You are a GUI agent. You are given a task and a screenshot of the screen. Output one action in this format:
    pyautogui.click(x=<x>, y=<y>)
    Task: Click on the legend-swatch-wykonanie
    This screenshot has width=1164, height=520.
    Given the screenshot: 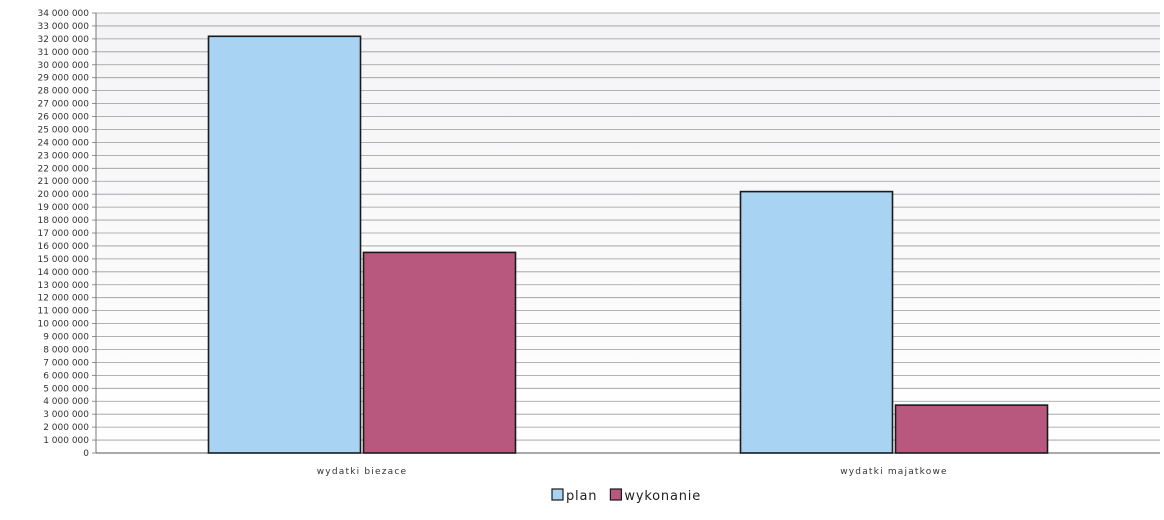 What is the action you would take?
    pyautogui.click(x=616, y=494)
    